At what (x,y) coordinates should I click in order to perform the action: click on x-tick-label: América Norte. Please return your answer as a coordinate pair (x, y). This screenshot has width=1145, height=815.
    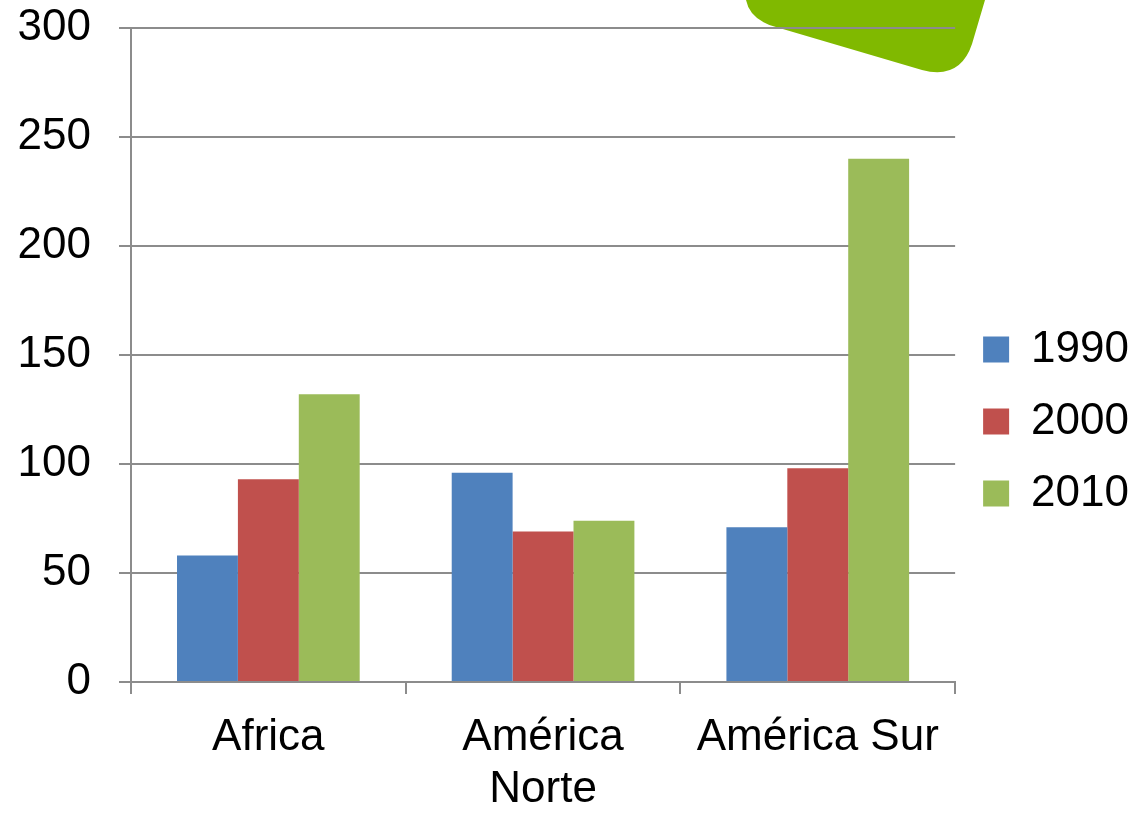
    Looking at the image, I should click on (543, 760).